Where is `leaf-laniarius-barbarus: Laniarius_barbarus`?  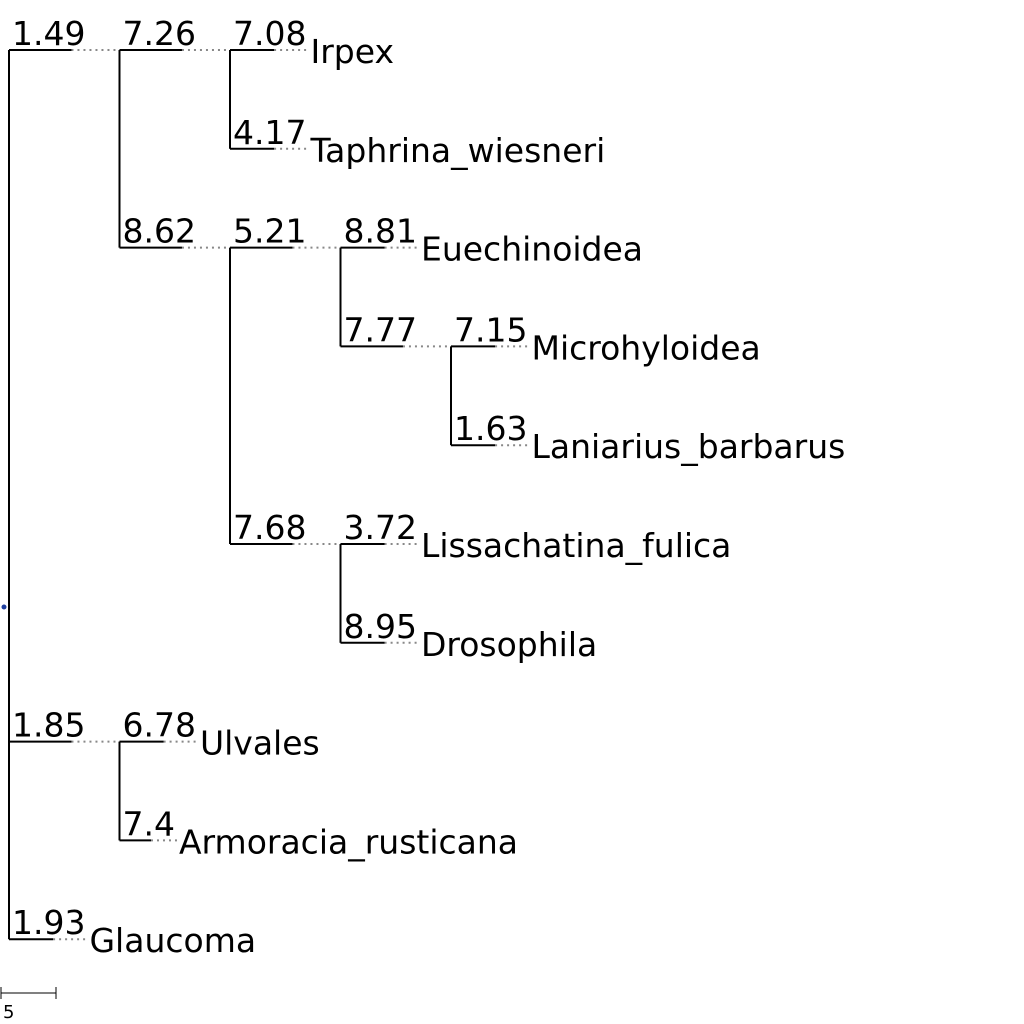 leaf-laniarius-barbarus: Laniarius_barbarus is located at coordinates (688, 446).